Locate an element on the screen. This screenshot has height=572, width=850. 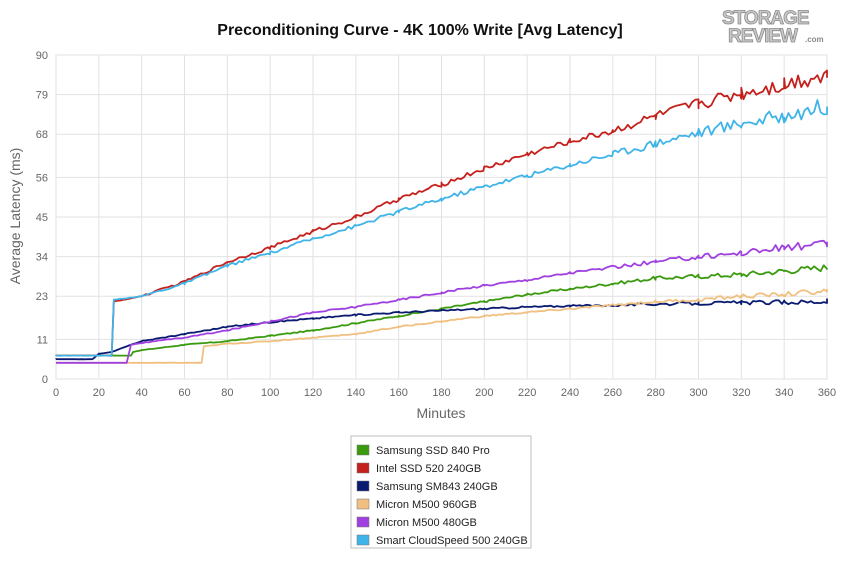
x-tick-label: 340 is located at coordinates (784, 393).